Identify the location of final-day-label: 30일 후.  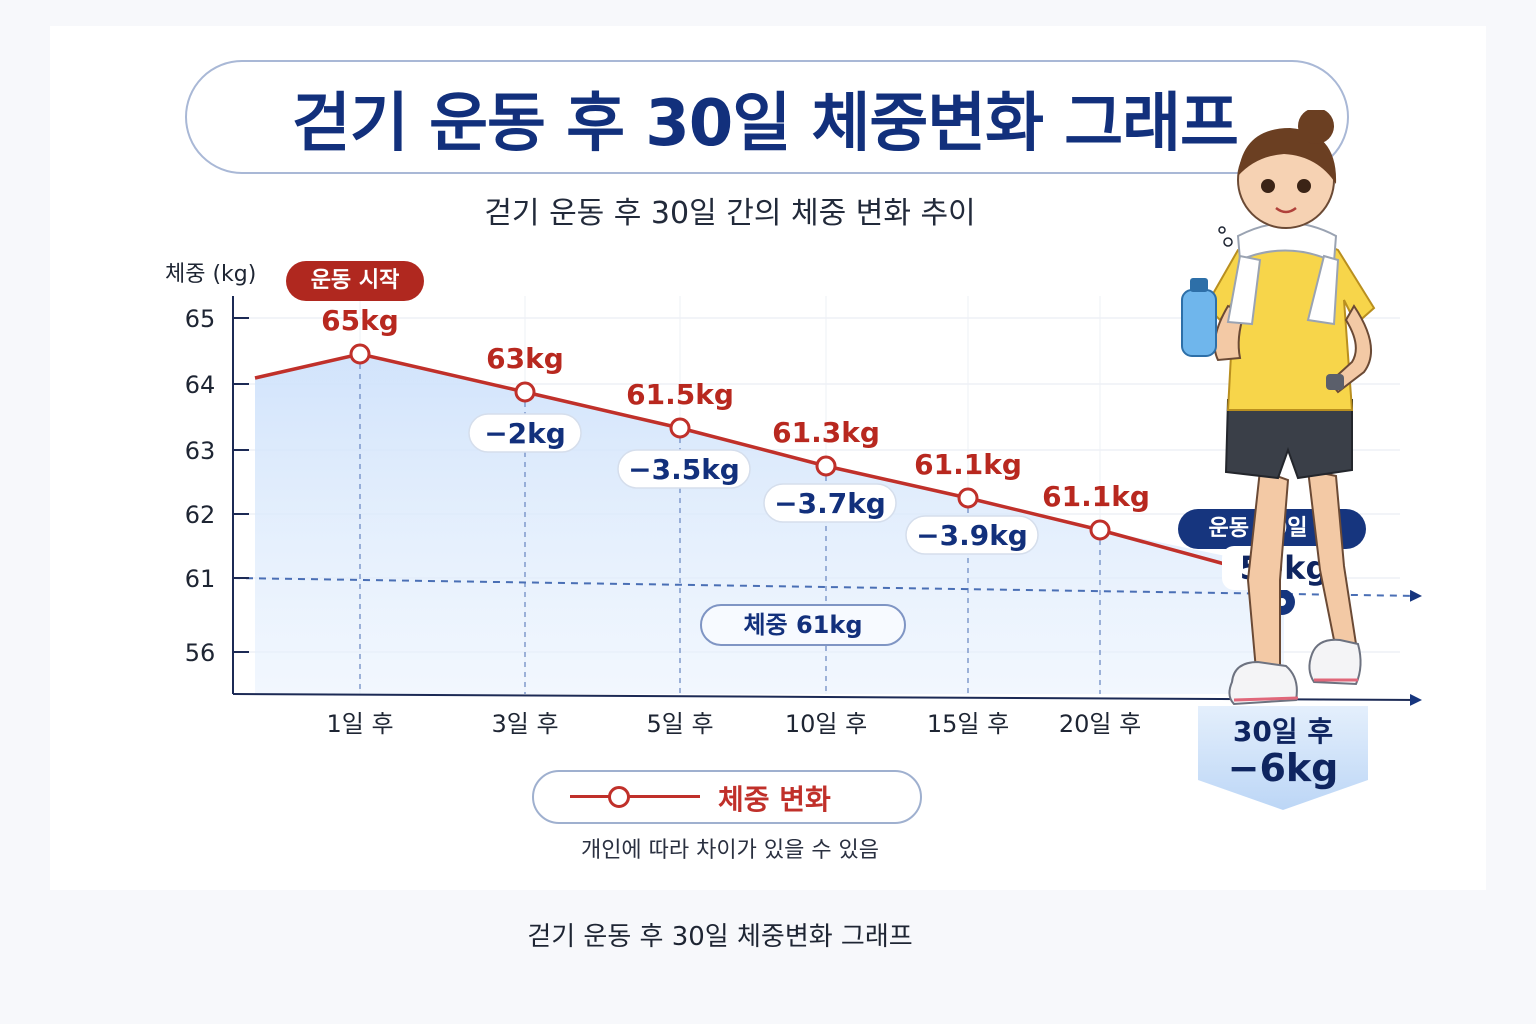
(1283, 731).